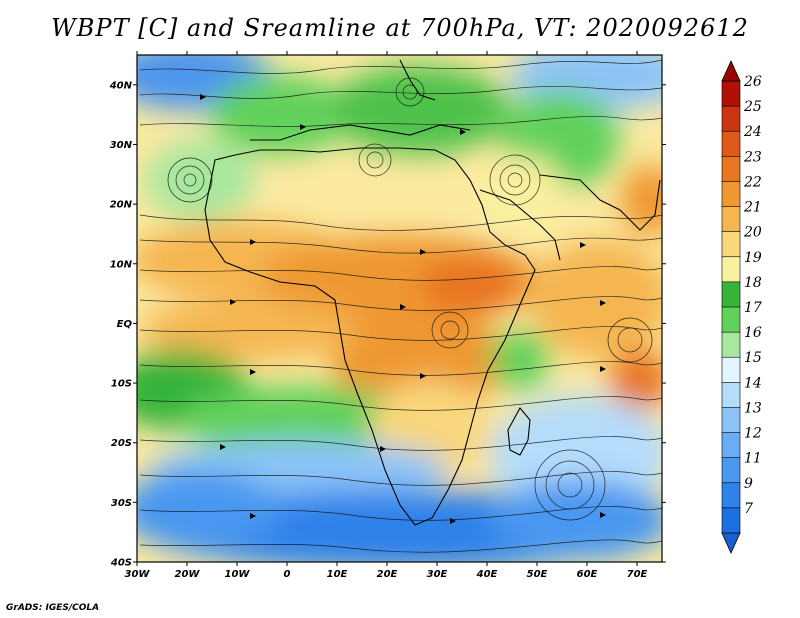  Describe the element at coordinates (752, 157) in the screenshot. I see `colorbar-label: 23` at that location.